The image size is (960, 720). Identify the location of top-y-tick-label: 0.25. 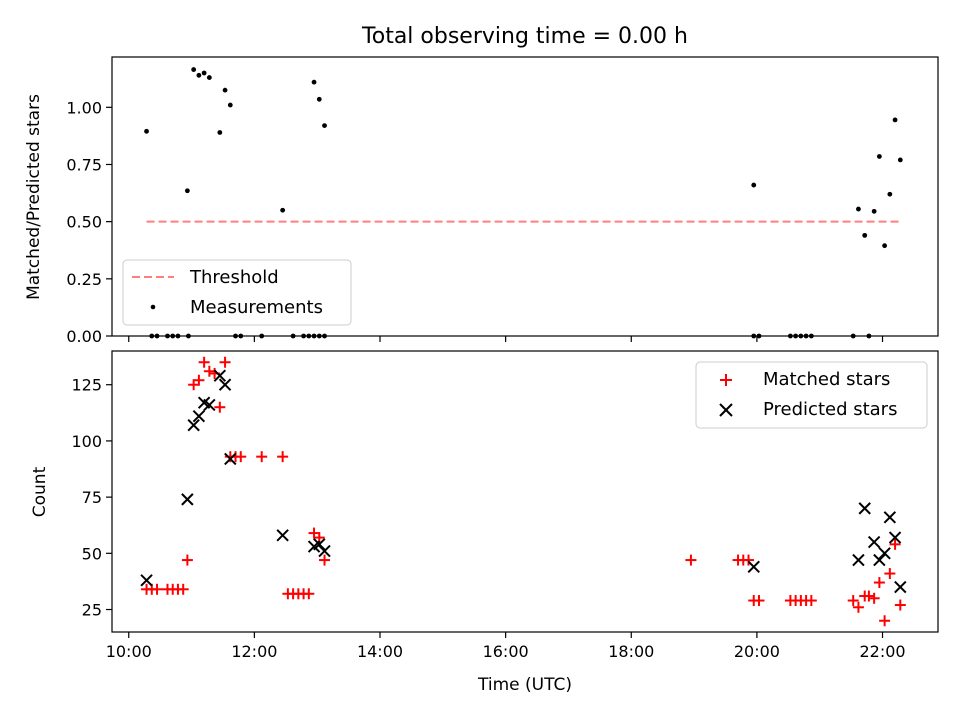
(84, 279).